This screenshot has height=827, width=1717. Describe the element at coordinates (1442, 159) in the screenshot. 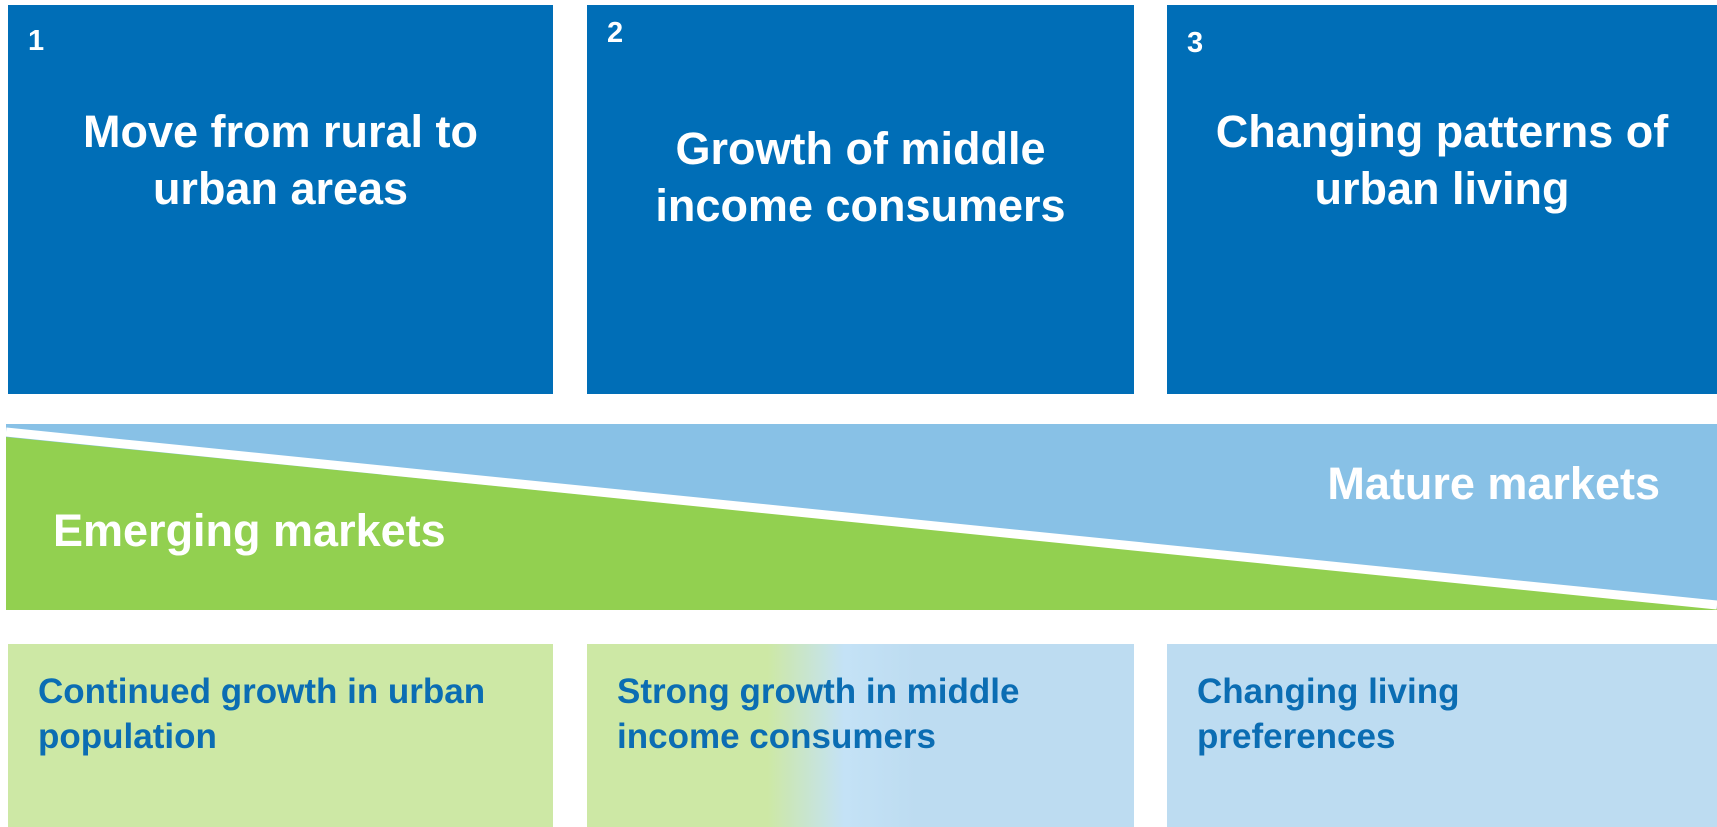

I see `driver-title: Changing patterns of urban living` at that location.